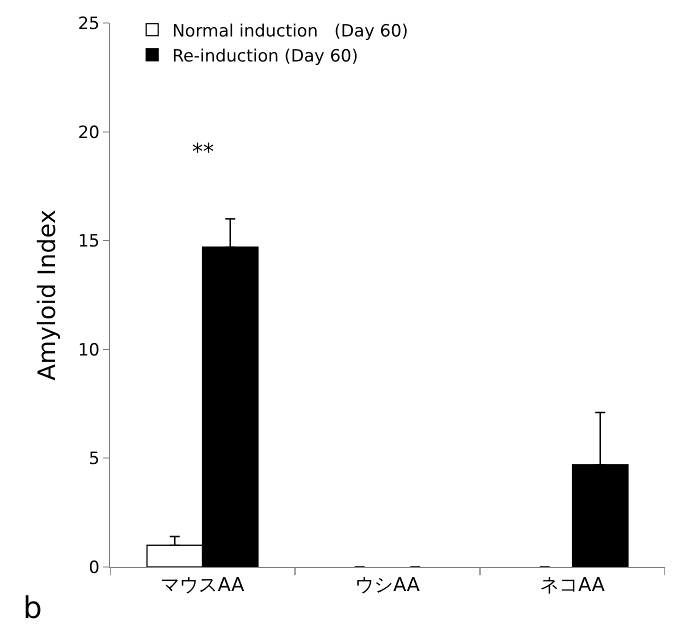 The image size is (694, 624). I want to click on y-tick-label: 10, so click(89, 350).